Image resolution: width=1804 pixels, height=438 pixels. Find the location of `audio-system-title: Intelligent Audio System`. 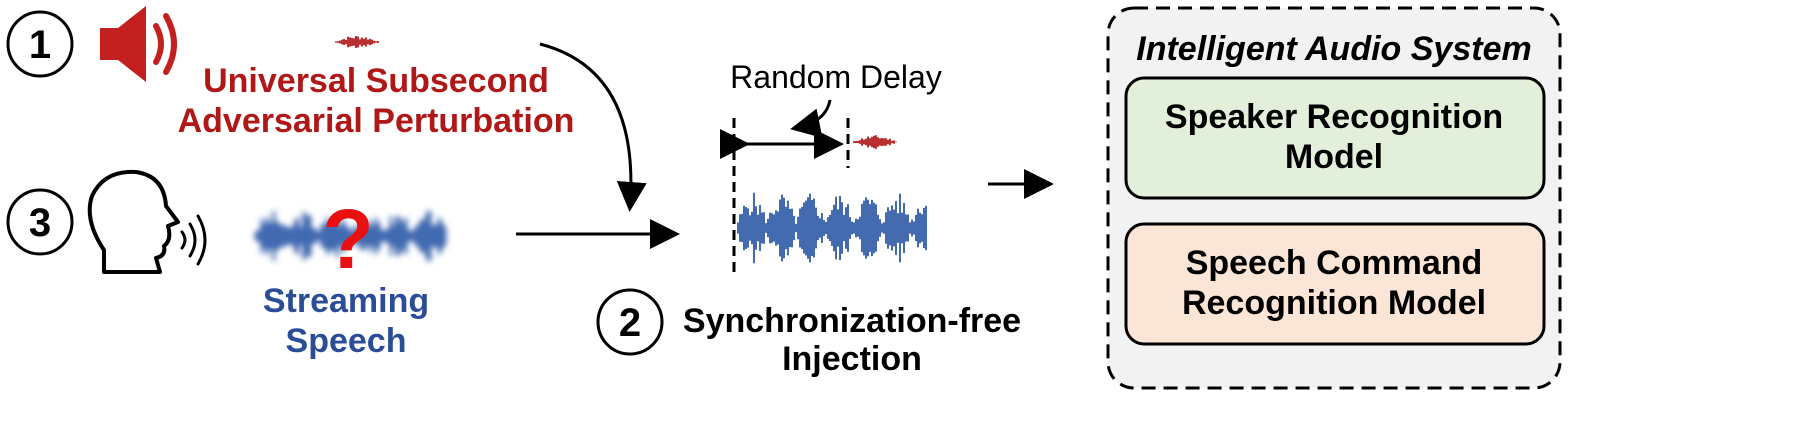

audio-system-title: Intelligent Audio System is located at coordinates (1333, 49).